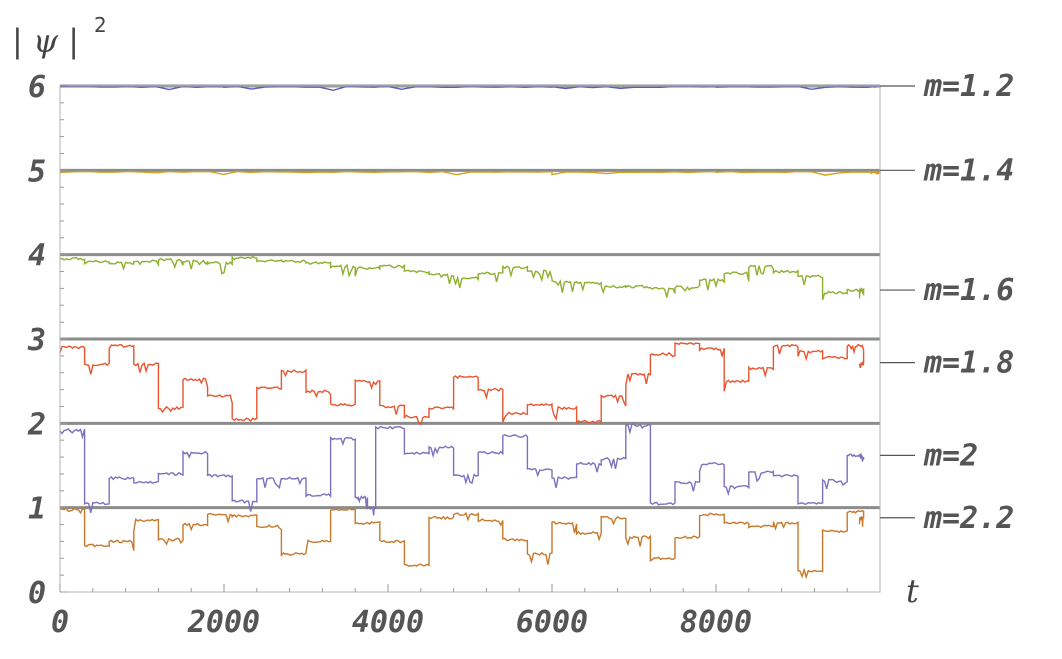 This screenshot has height=659, width=1062. Describe the element at coordinates (950, 455) in the screenshot. I see `series-label-m=2: m=2` at that location.